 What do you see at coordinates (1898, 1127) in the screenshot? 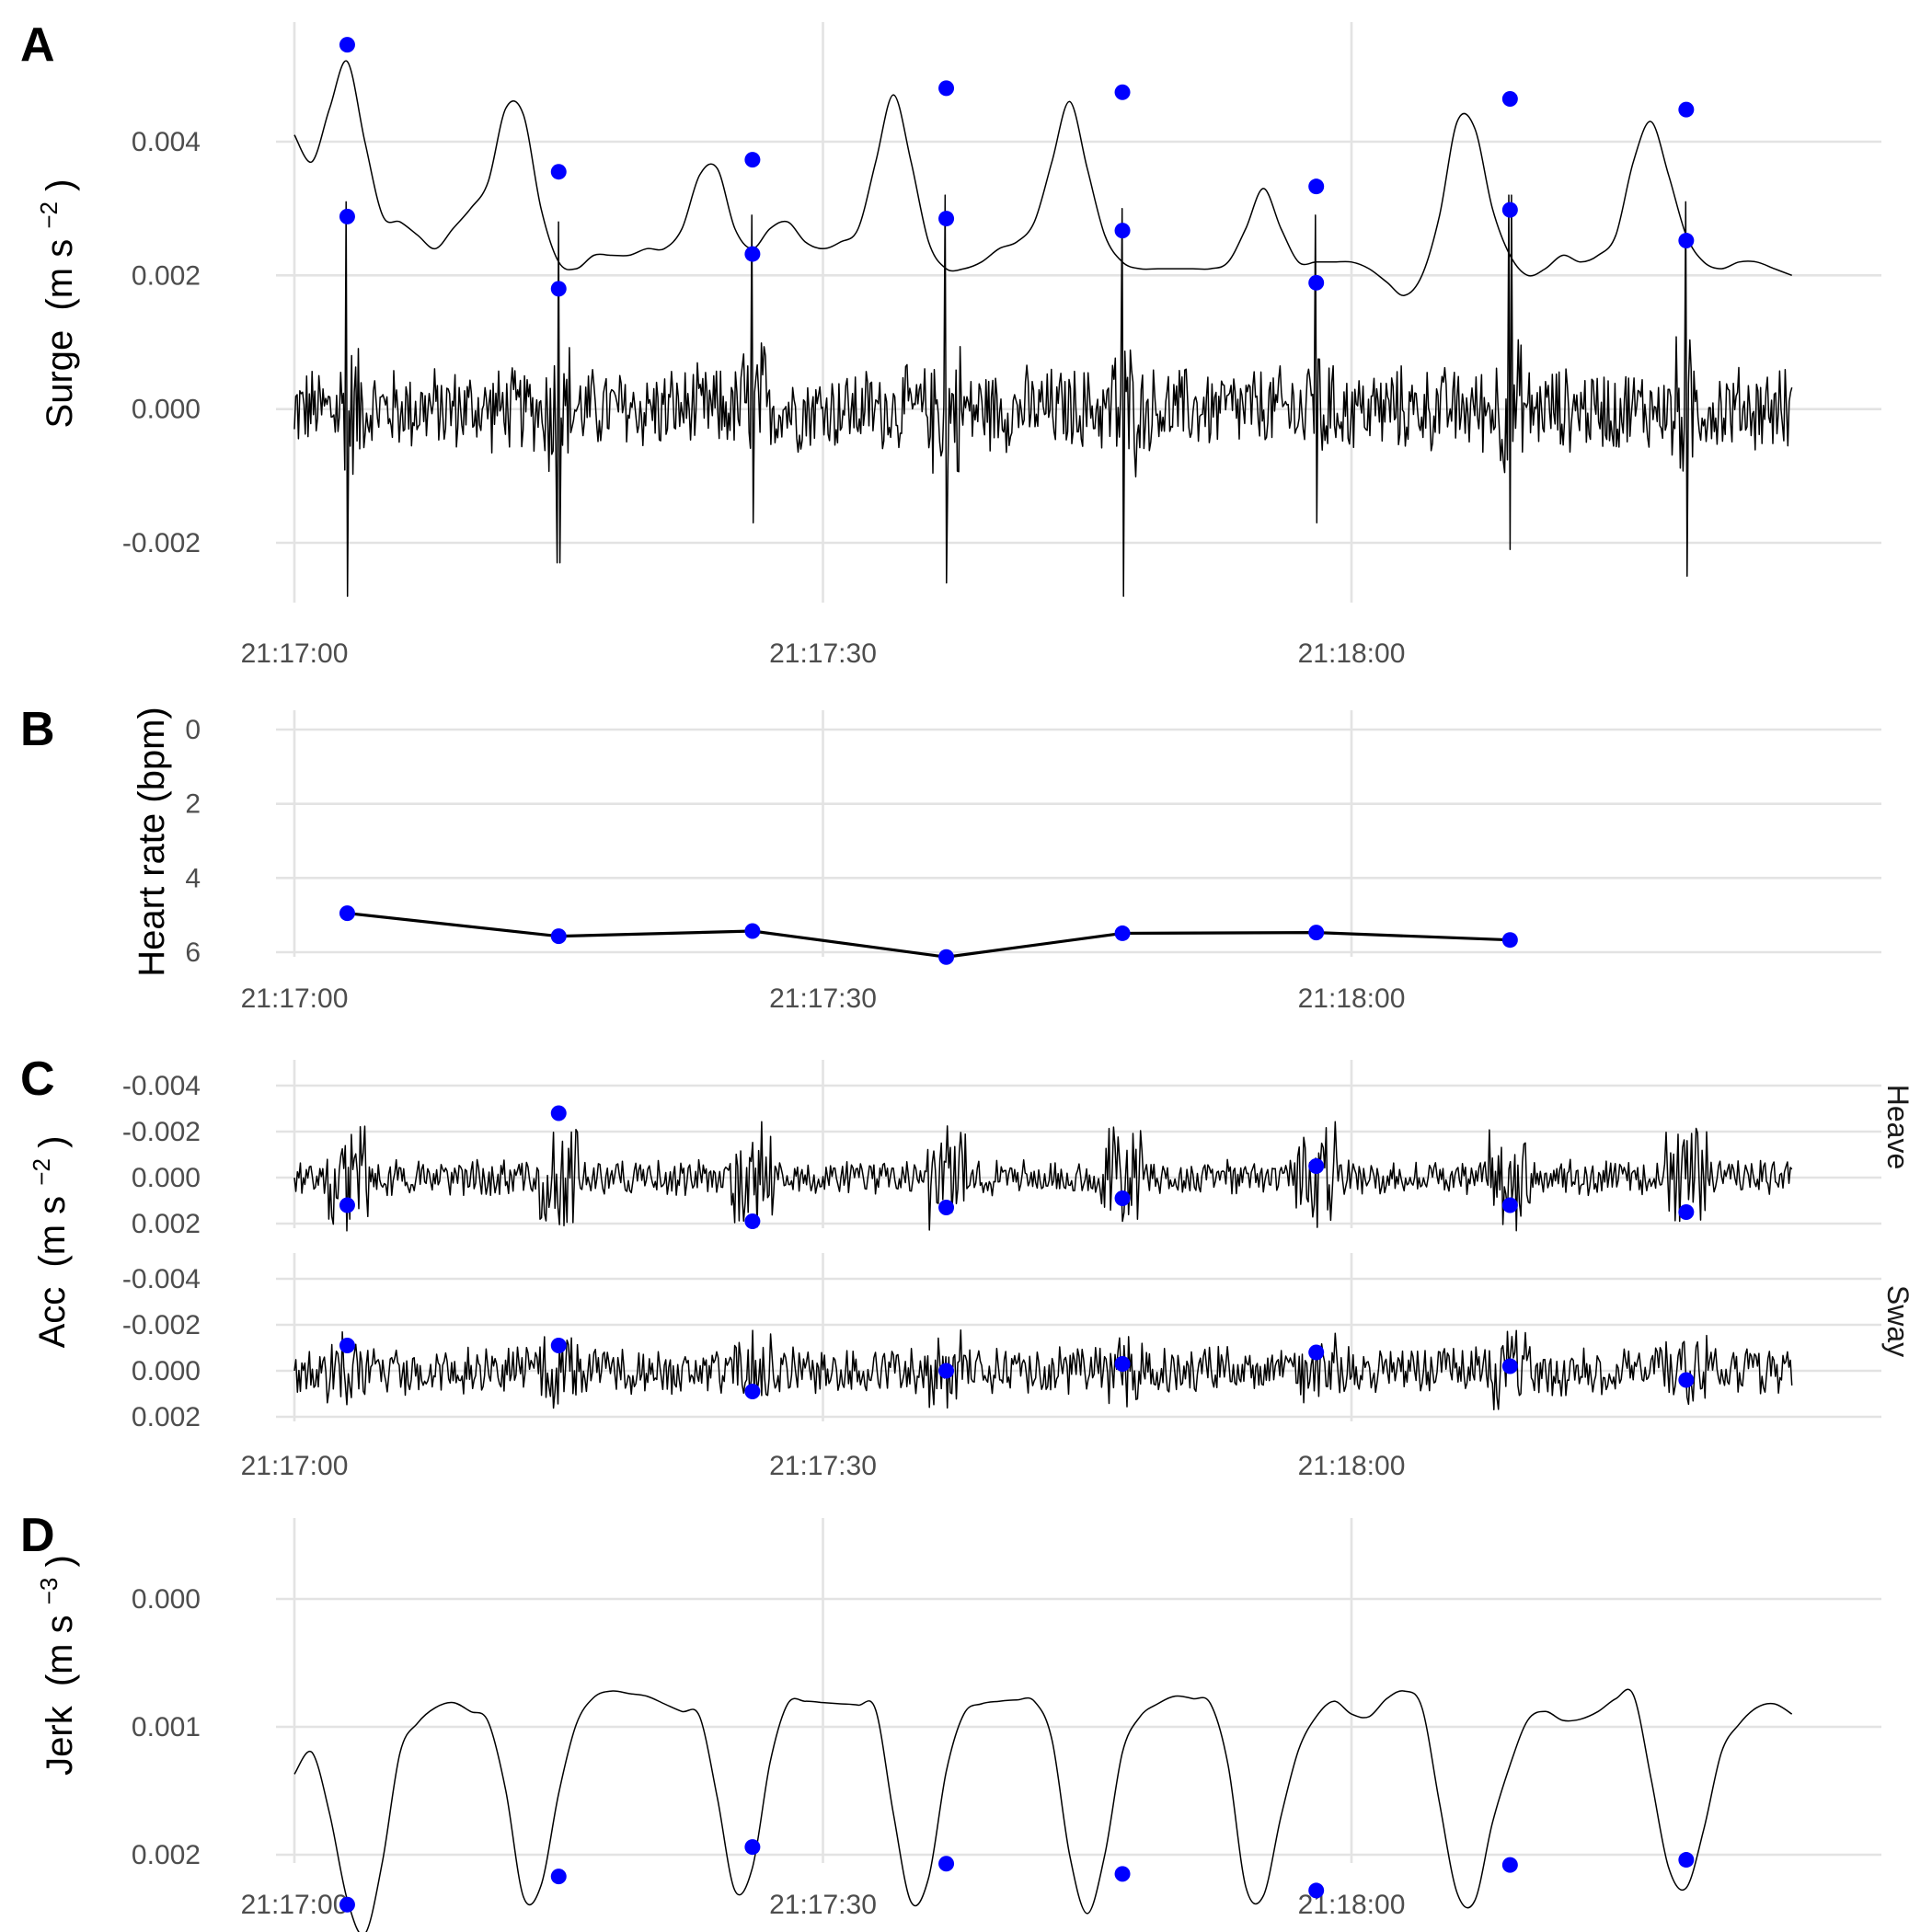
I see `facet-label-heave: Heave` at bounding box center [1898, 1127].